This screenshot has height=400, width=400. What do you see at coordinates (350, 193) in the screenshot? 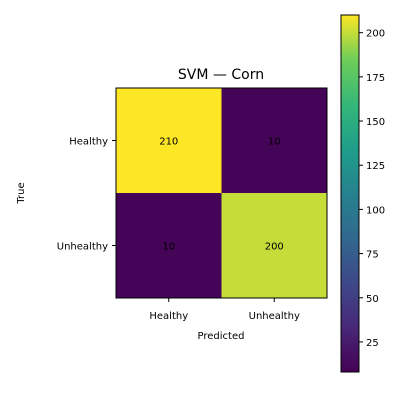
I see `colorbar` at bounding box center [350, 193].